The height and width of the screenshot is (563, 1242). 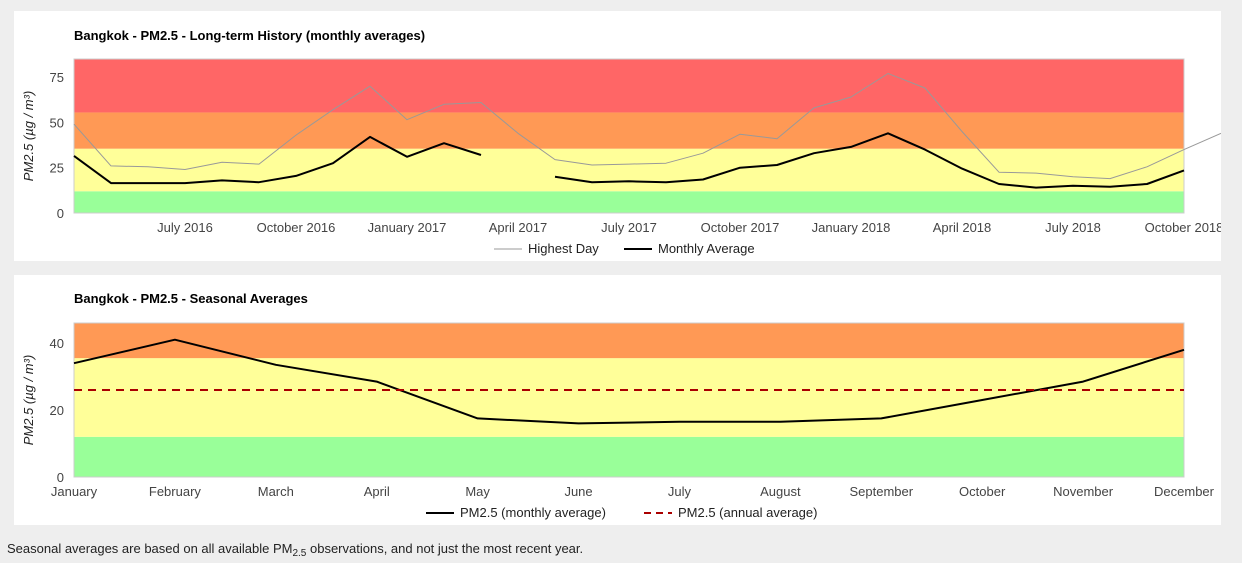 What do you see at coordinates (57, 122) in the screenshot?
I see `y-tick-label: 50` at bounding box center [57, 122].